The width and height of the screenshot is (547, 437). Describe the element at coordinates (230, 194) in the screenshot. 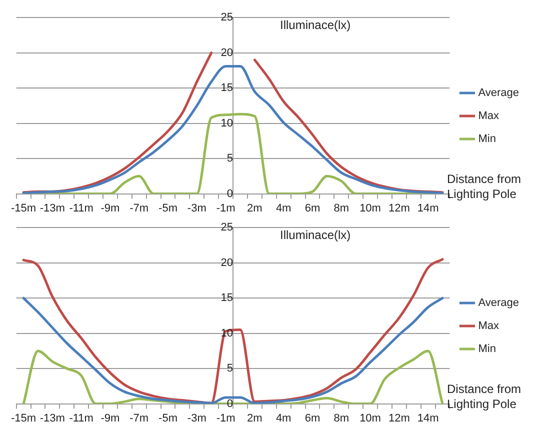

I see `y-tick-label: 0` at that location.